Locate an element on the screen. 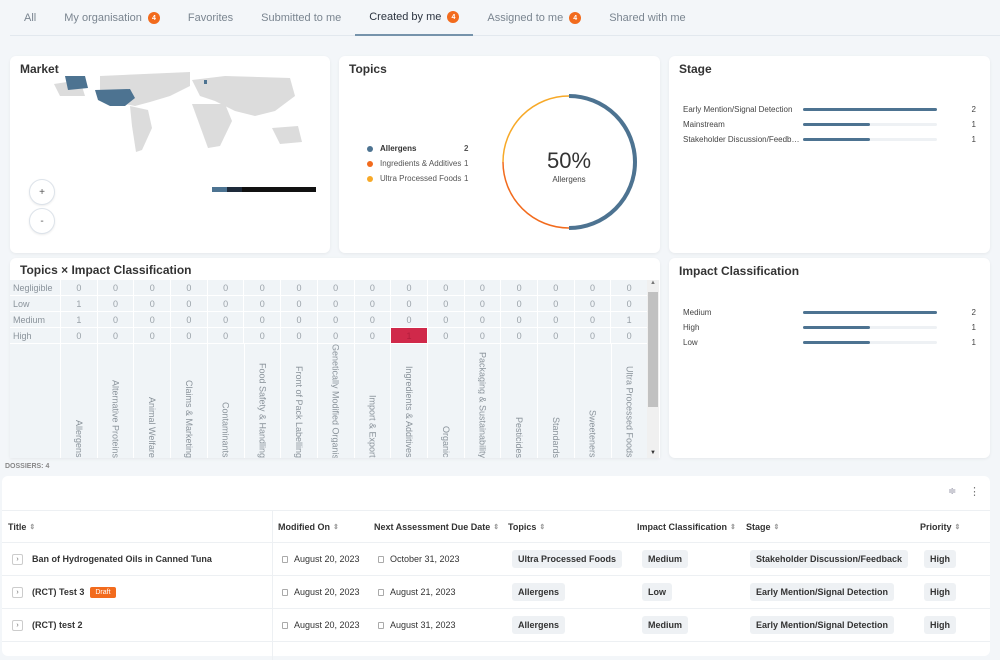 The width and height of the screenshot is (1000, 660). tab-shared-with-me: Shared with me is located at coordinates (647, 18).